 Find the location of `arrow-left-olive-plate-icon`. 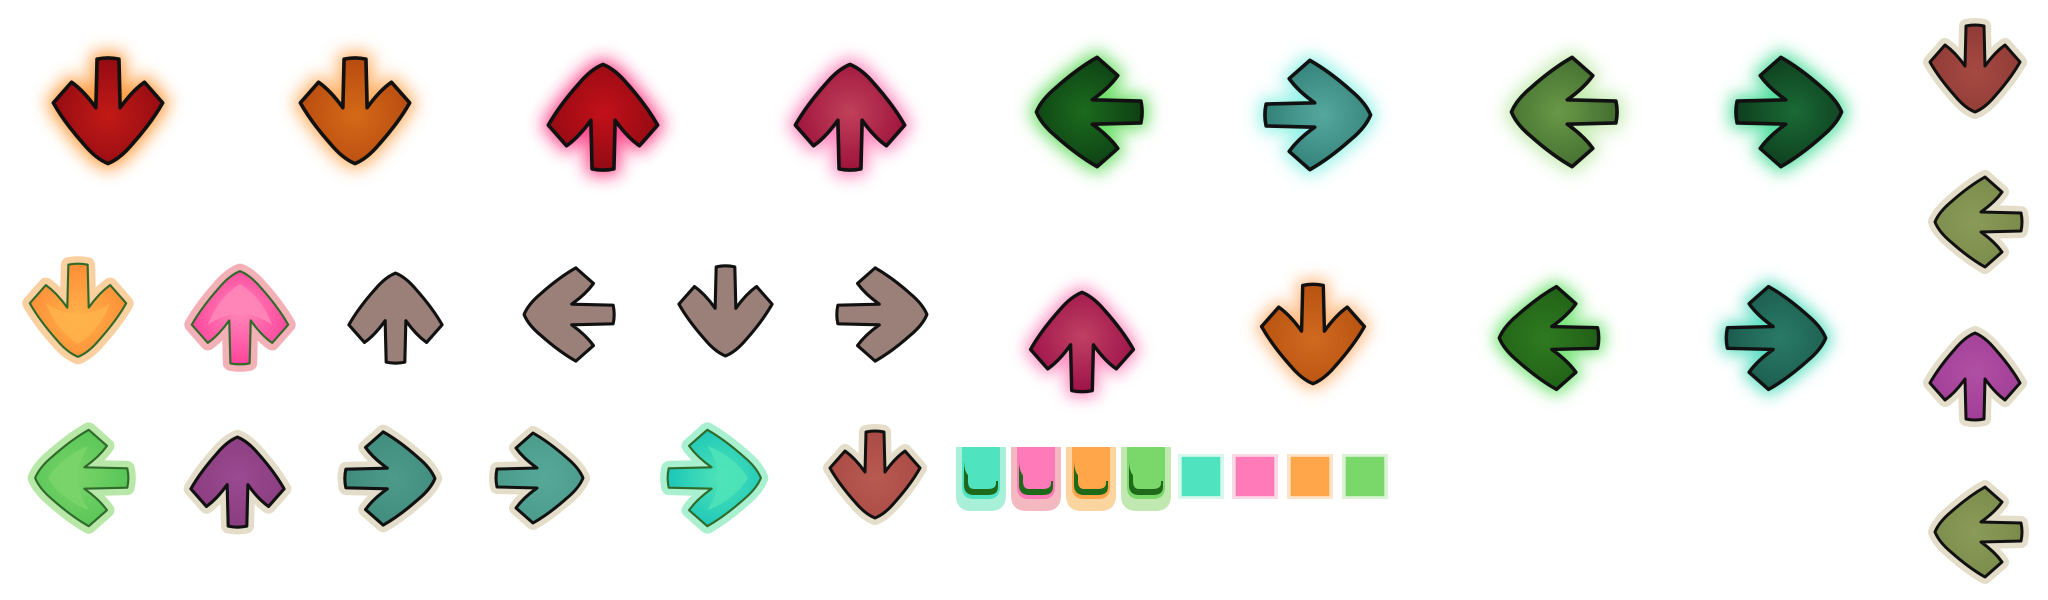

arrow-left-olive-plate-icon is located at coordinates (1978, 222).